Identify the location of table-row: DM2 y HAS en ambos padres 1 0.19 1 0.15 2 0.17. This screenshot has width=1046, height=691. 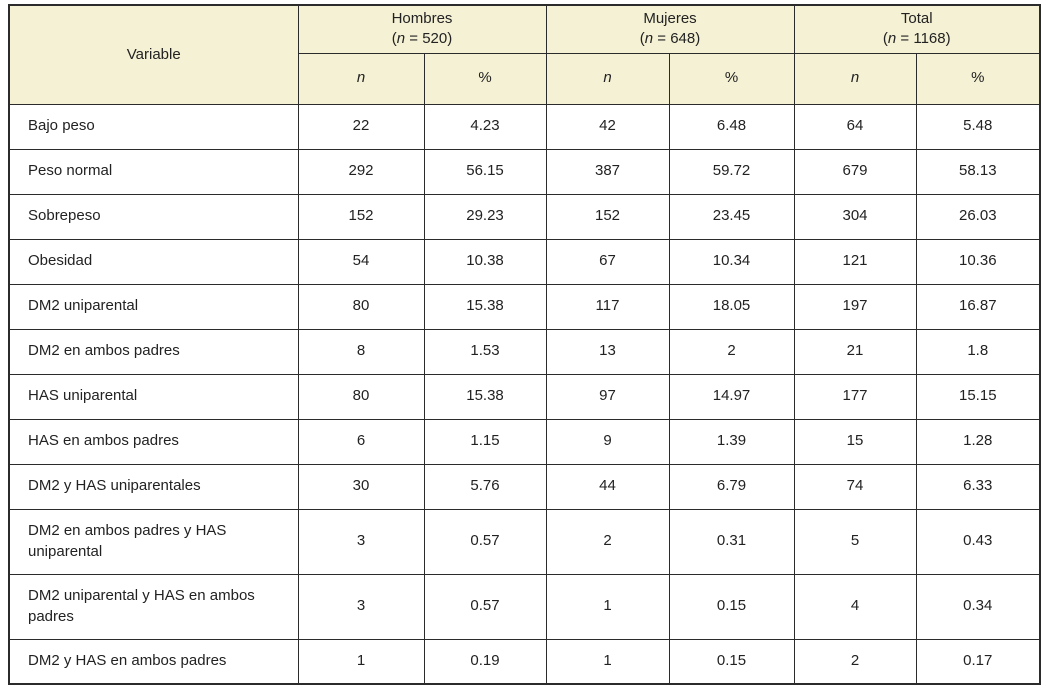
(524, 661).